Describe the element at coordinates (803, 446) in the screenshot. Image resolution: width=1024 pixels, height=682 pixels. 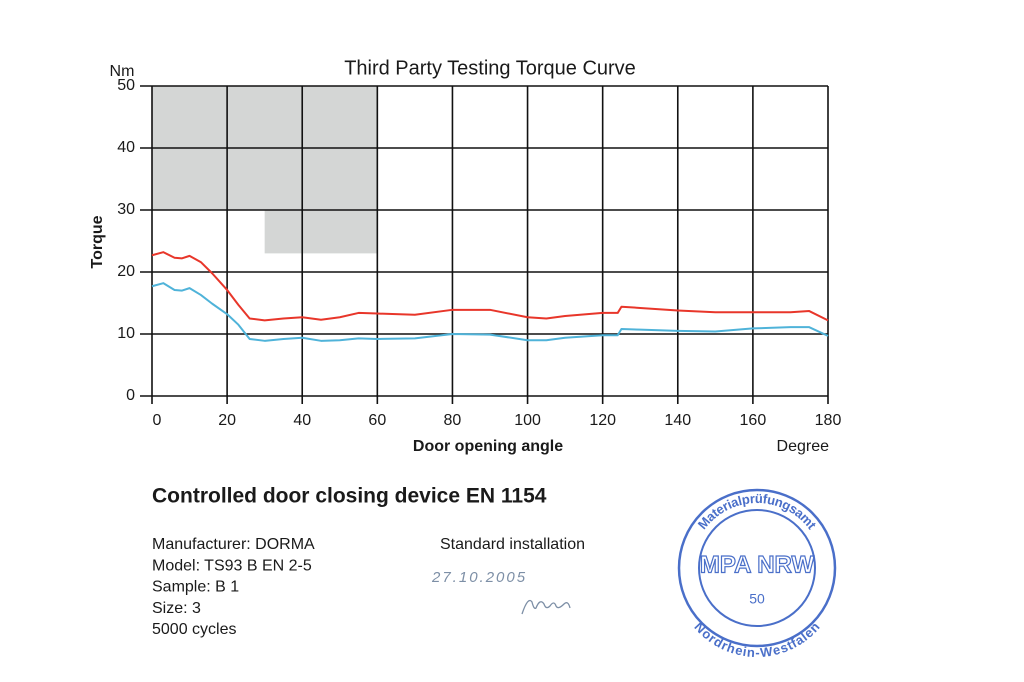
I see `x-unit: Degree` at that location.